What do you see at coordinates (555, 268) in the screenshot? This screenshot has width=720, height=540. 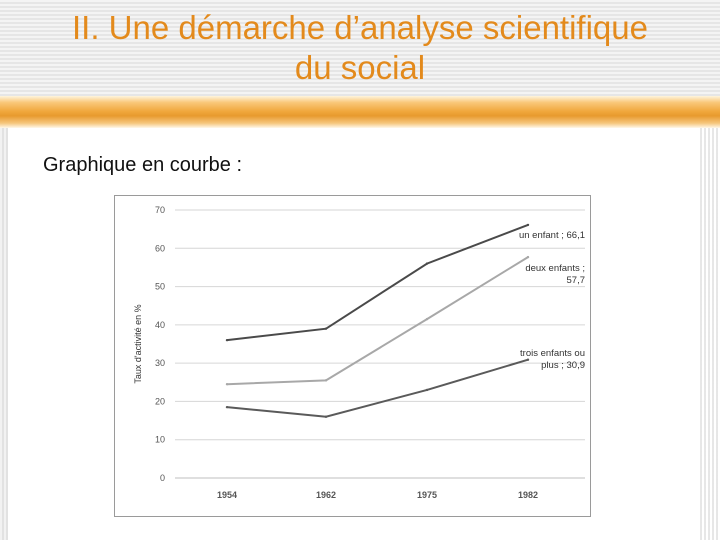 I see `series-data-label: deux enfants ;` at bounding box center [555, 268].